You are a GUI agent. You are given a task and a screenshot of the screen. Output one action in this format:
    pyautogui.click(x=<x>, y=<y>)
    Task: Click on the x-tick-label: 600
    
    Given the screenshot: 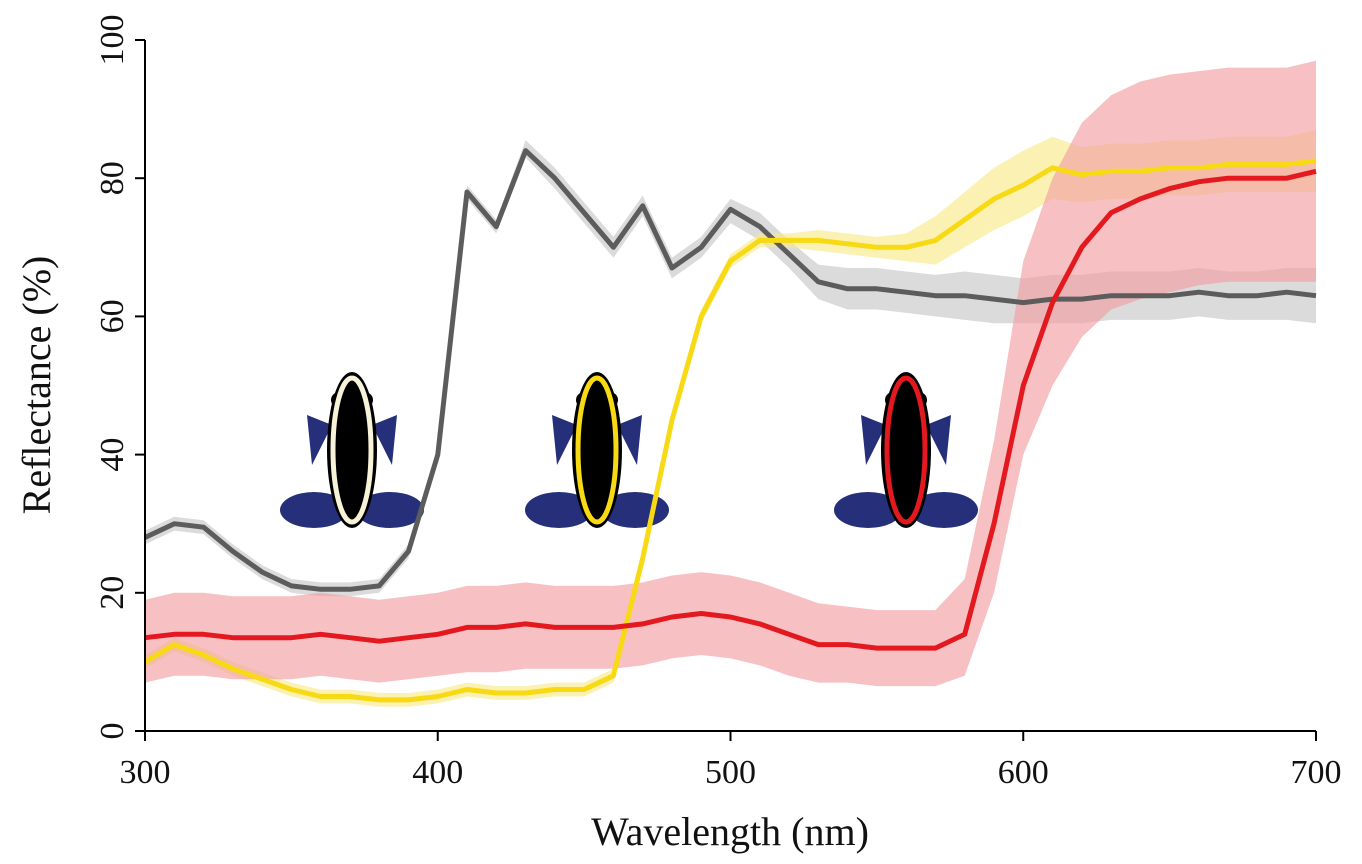 What is the action you would take?
    pyautogui.click(x=1023, y=772)
    